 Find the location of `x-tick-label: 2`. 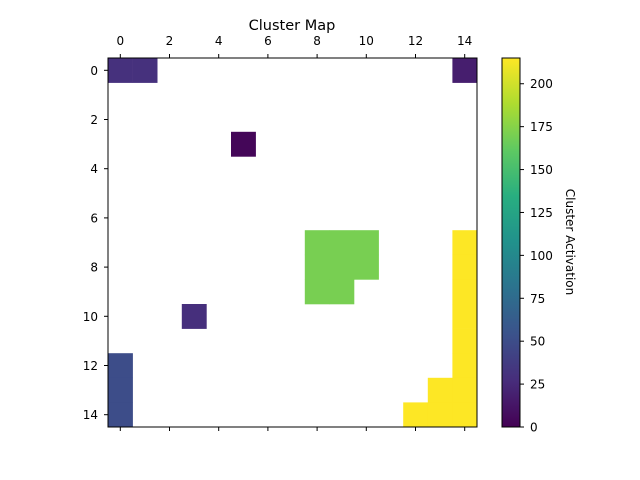

x-tick-label: 2 is located at coordinates (170, 41).